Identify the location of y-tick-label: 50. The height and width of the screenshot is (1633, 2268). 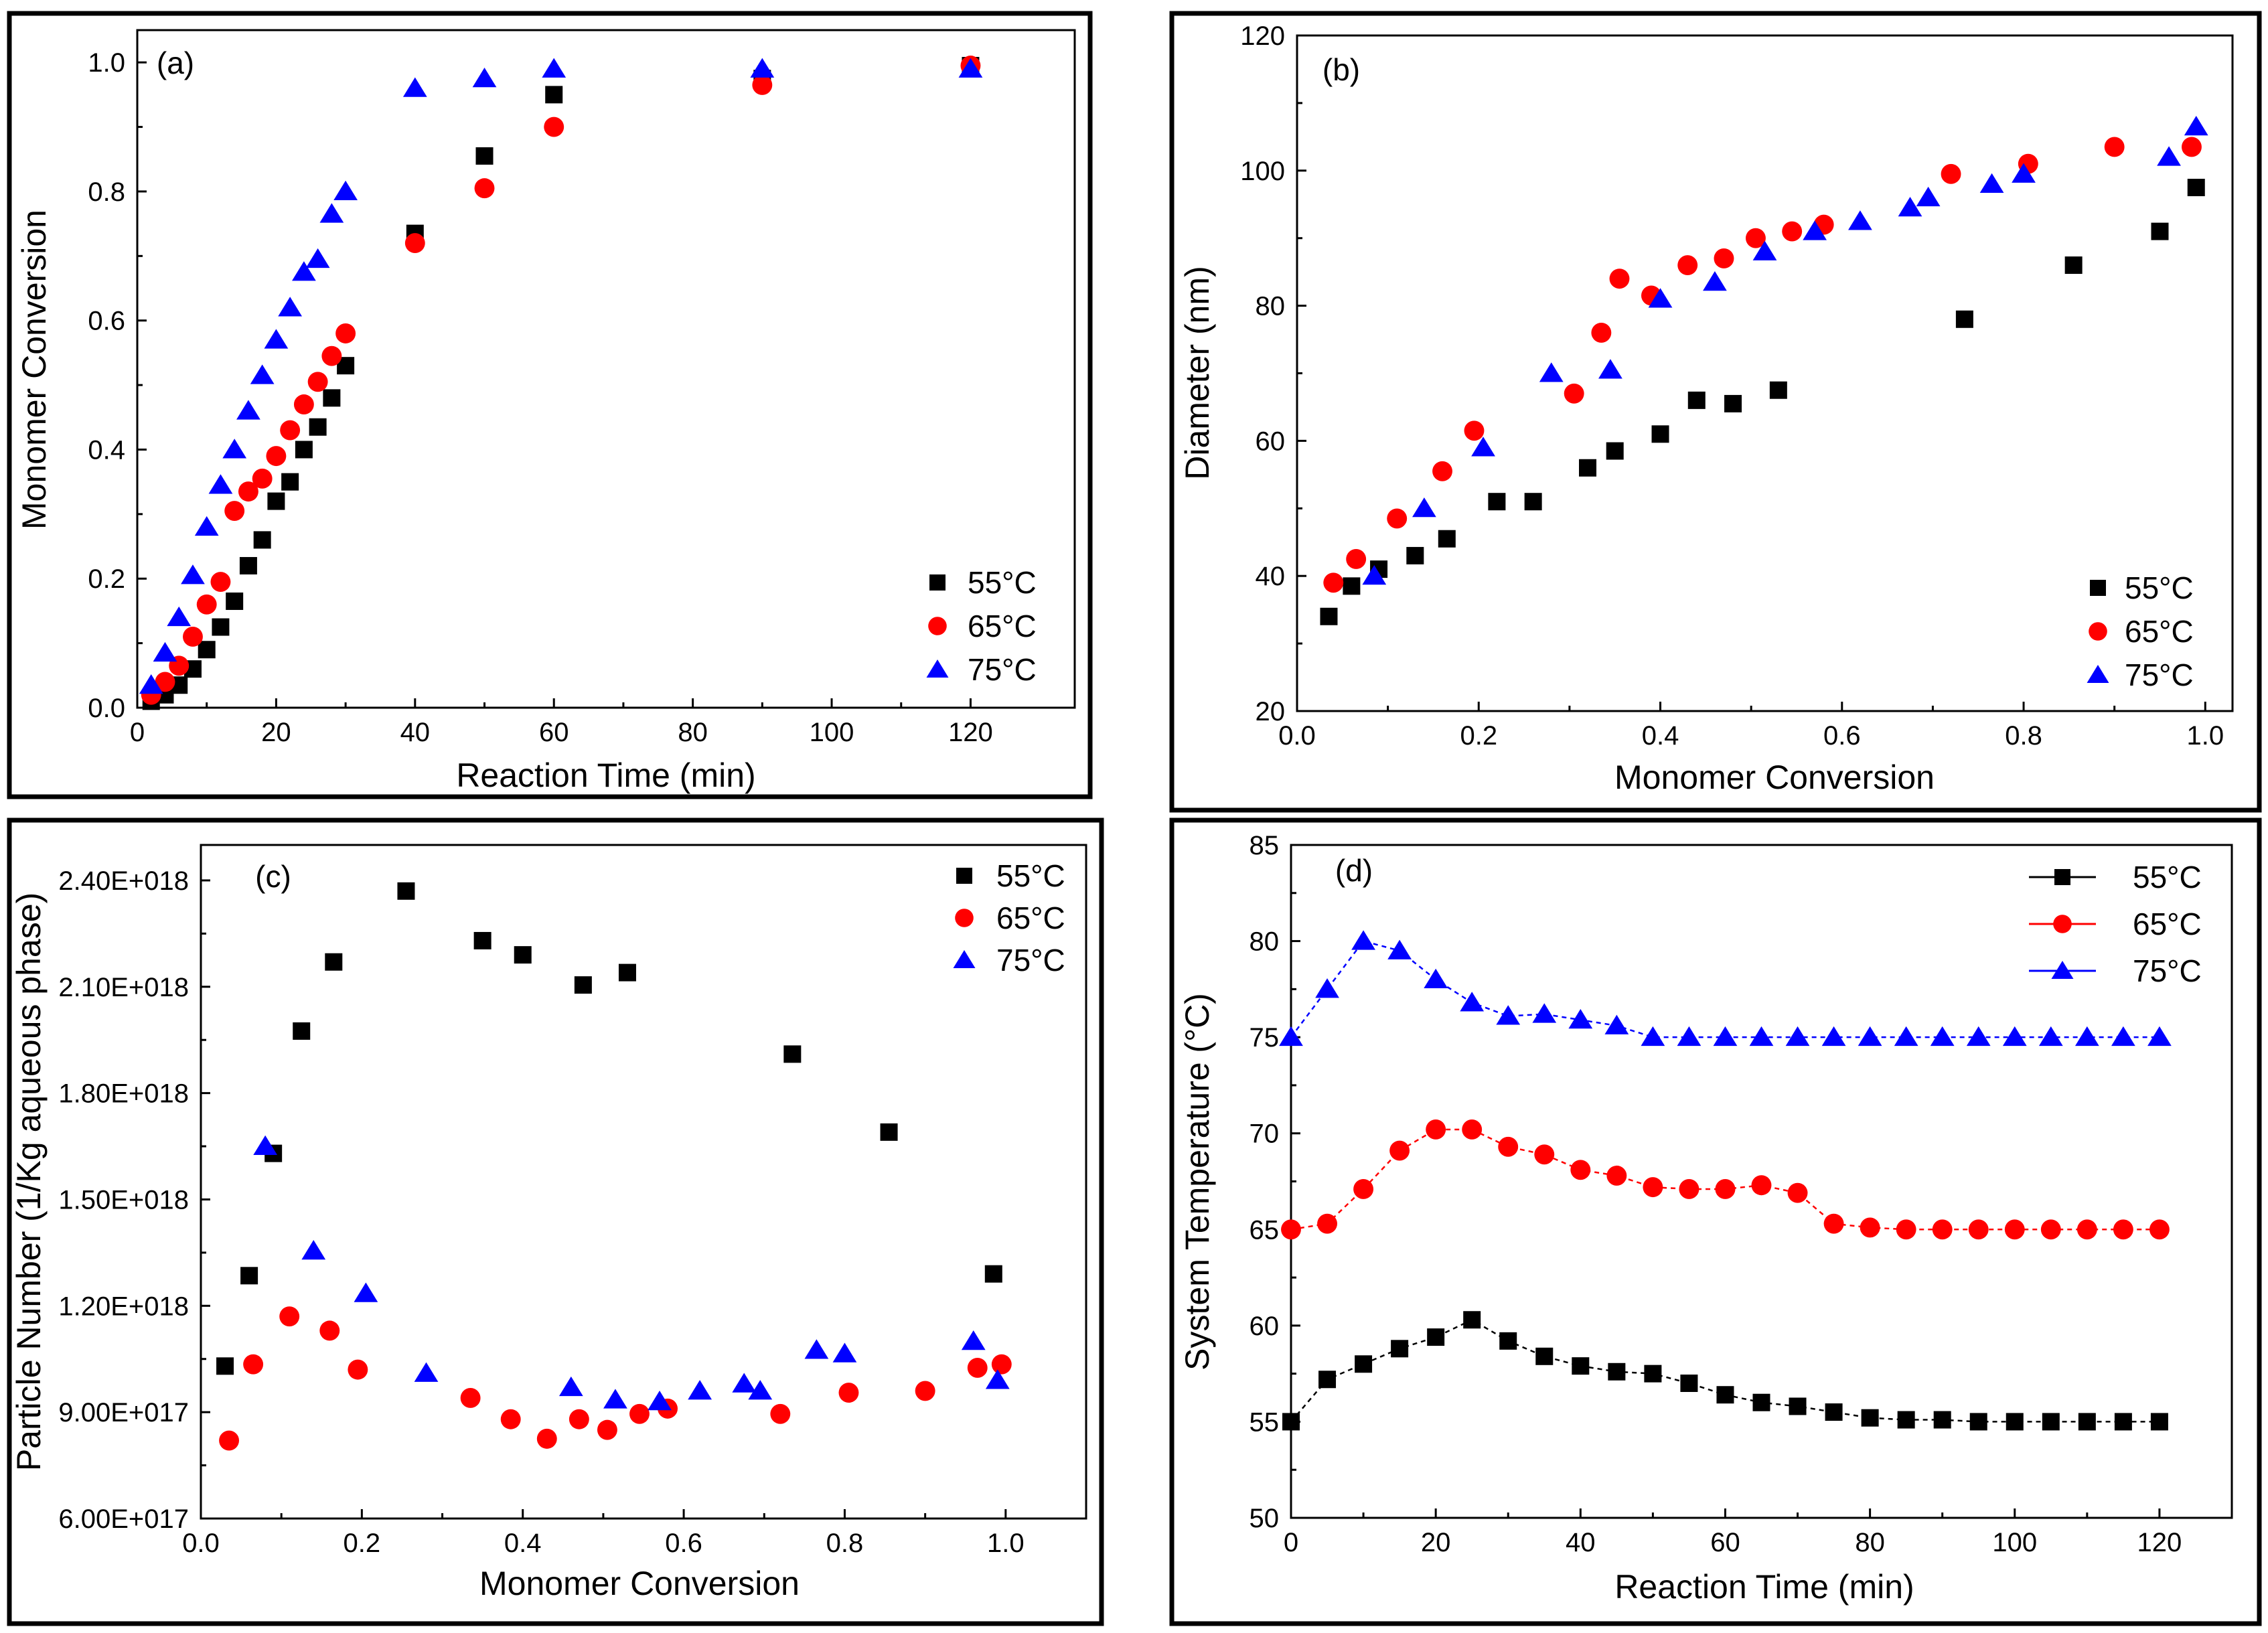
(1265, 1518).